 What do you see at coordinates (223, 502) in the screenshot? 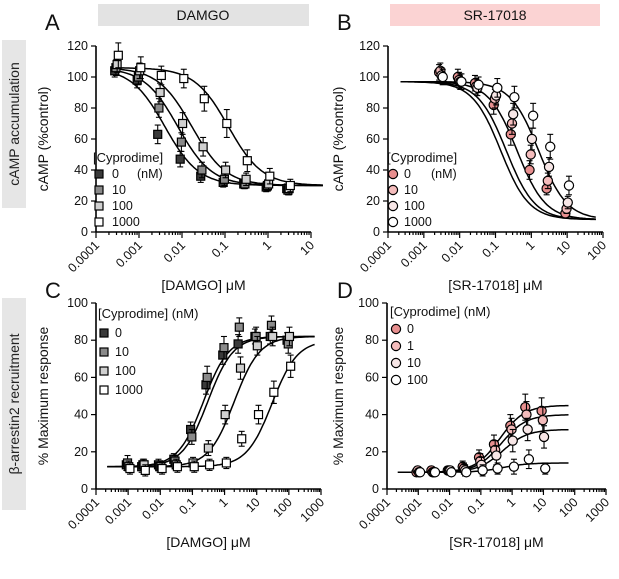
I see `x-tick-label: 1` at bounding box center [223, 502].